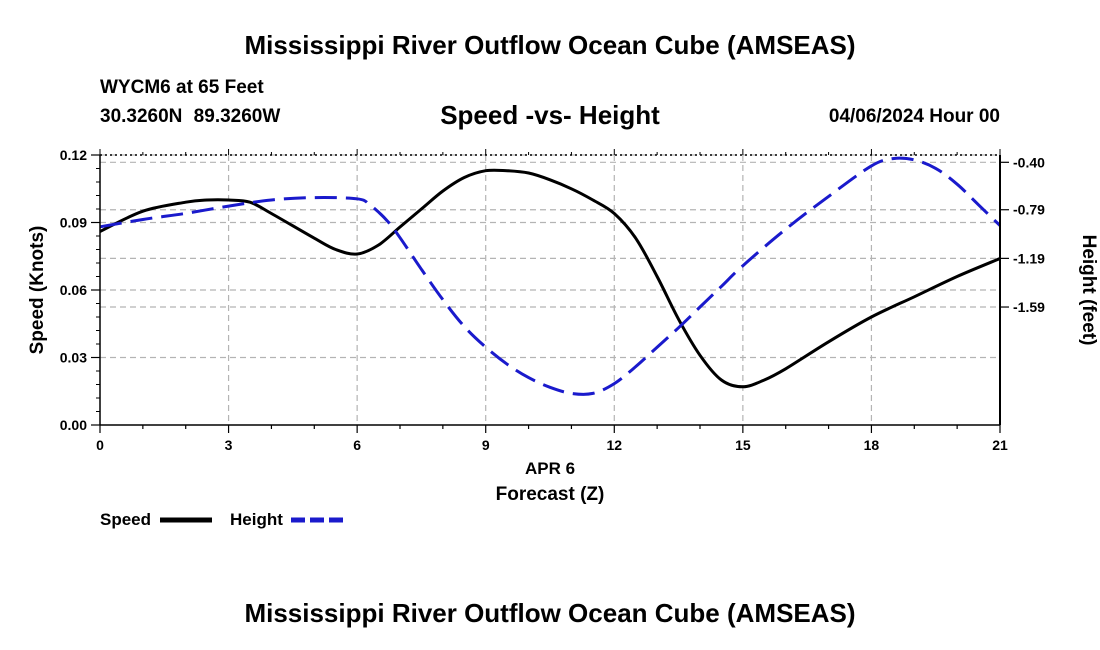 This screenshot has height=650, width=1100. What do you see at coordinates (1029, 258) in the screenshot?
I see `y-right-tick-label: -1.19` at bounding box center [1029, 258].